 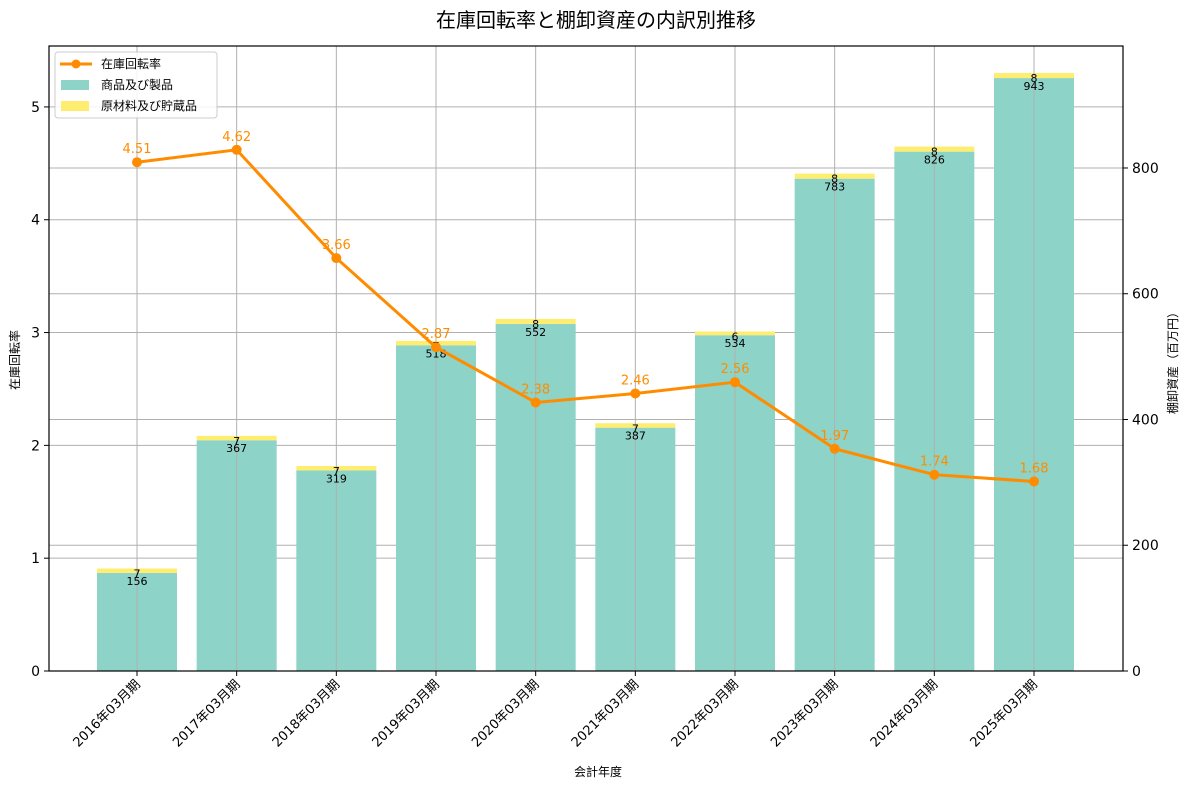 I want to click on bar-value-label: 156, so click(x=137, y=581).